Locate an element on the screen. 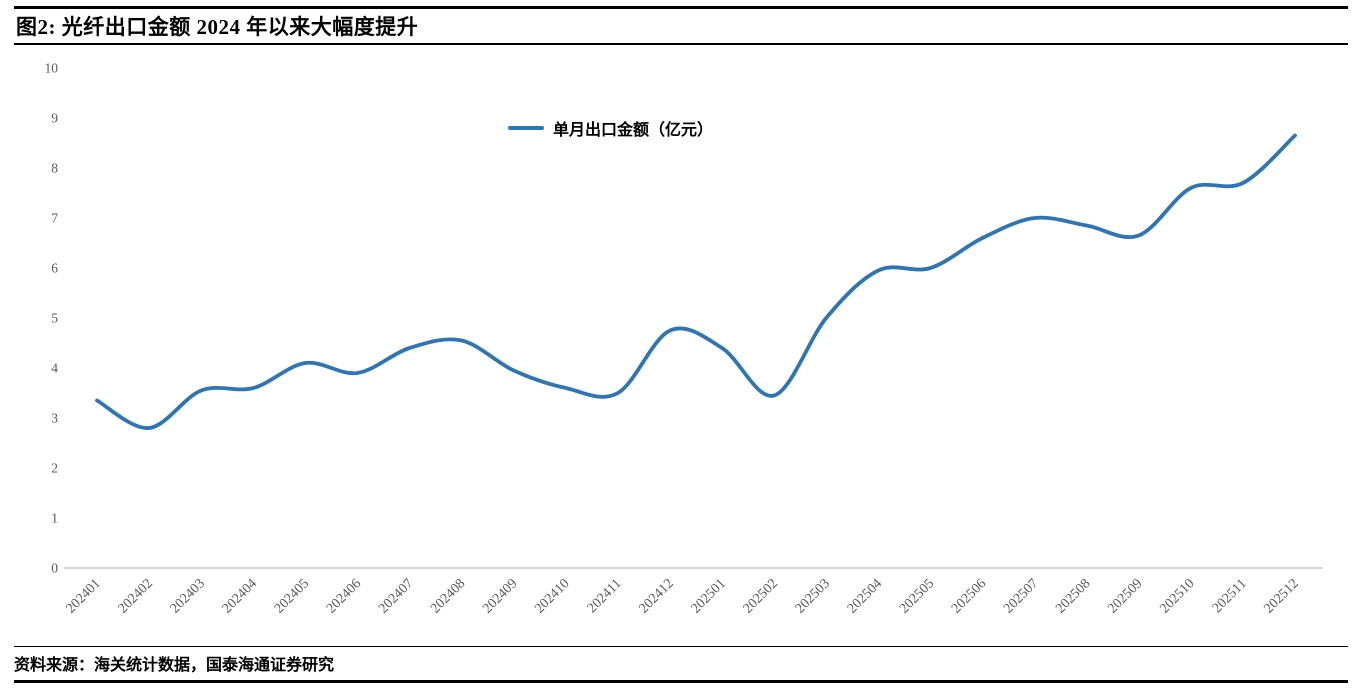 Image resolution: width=1361 pixels, height=691 pixels. x-axis-tick-label: 202411 is located at coordinates (605, 596).